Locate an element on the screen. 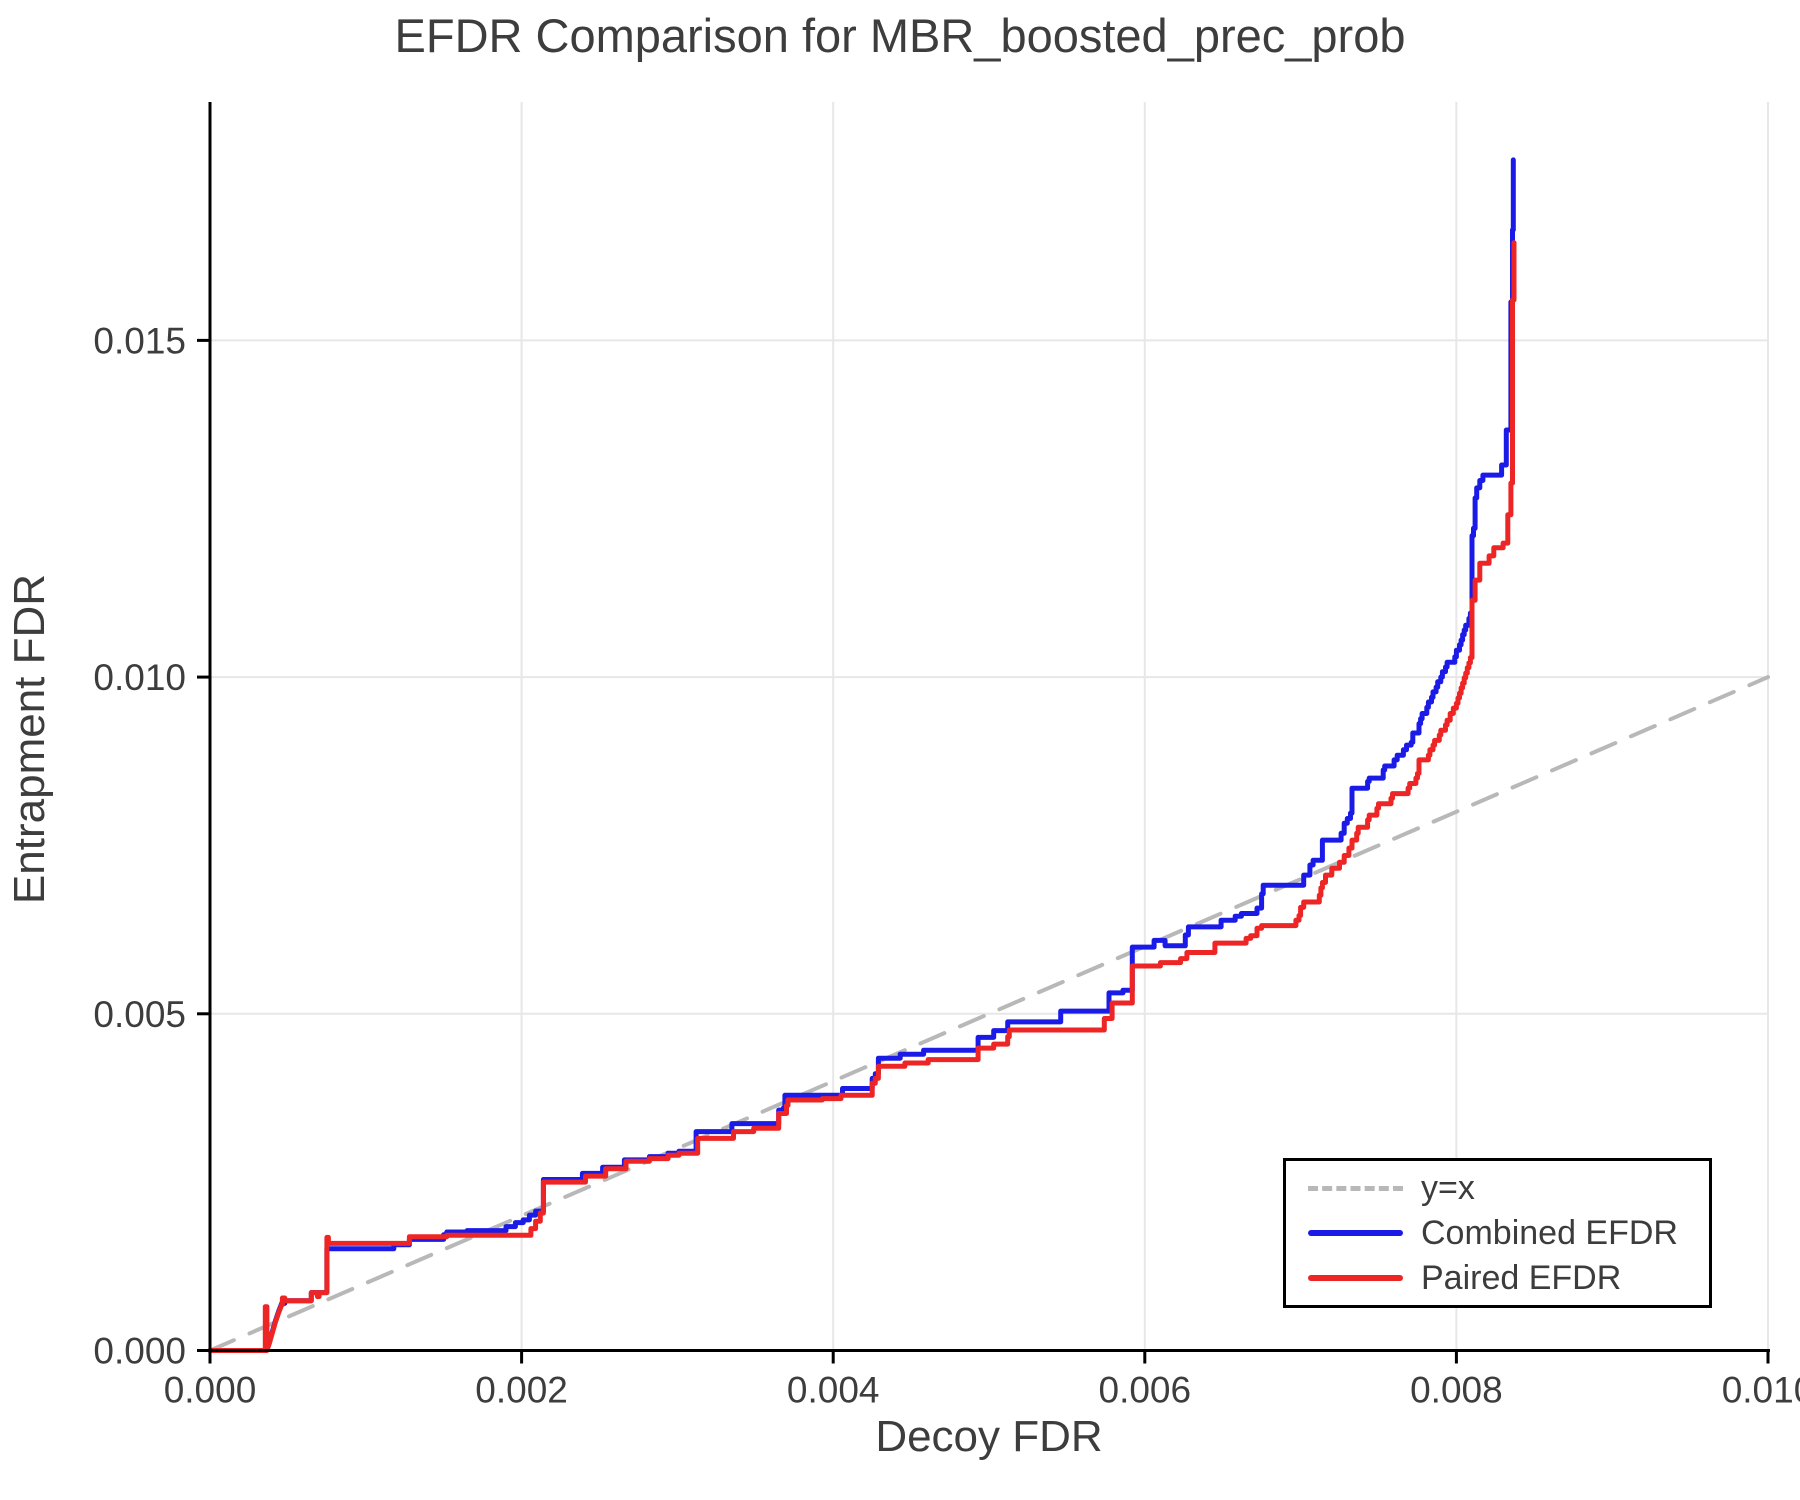 The width and height of the screenshot is (1800, 1500). y-tick-label: 0.015 is located at coordinates (139, 340).